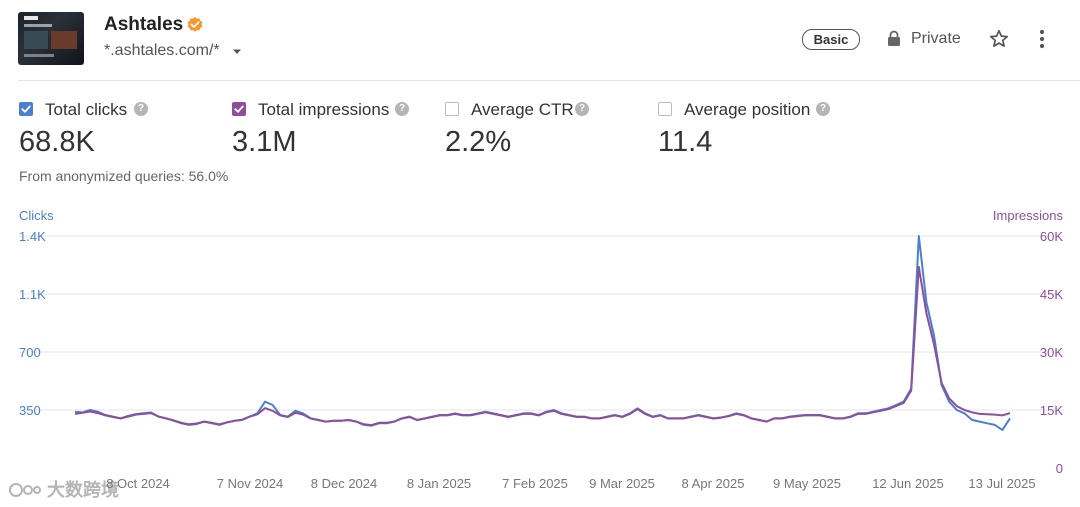 This screenshot has width=1080, height=507. What do you see at coordinates (26, 109) in the screenshot?
I see `total-clicks-checkbox` at bounding box center [26, 109].